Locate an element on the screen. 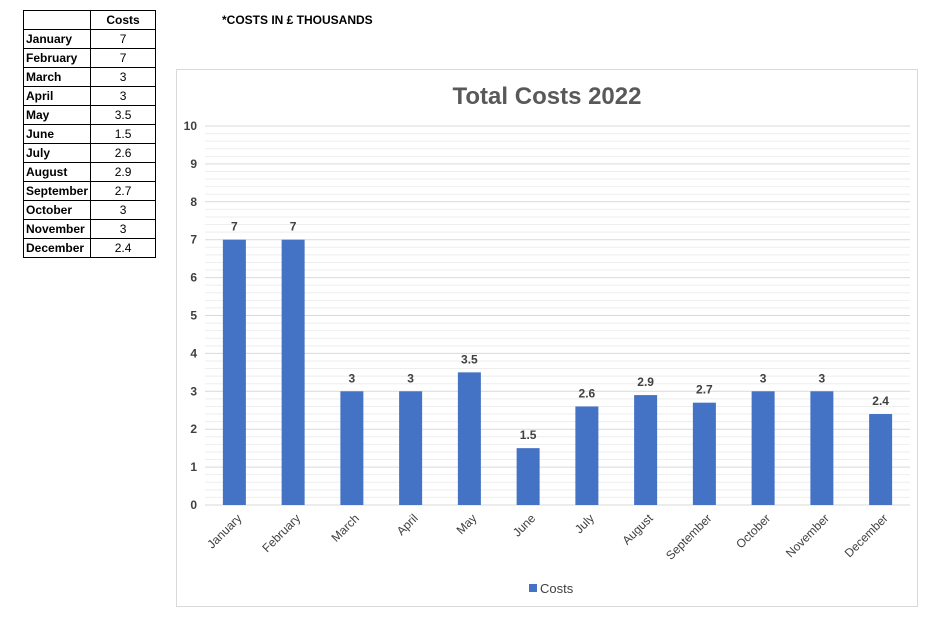  units-note: *COSTS IN £ THOUSANDS is located at coordinates (297, 20).